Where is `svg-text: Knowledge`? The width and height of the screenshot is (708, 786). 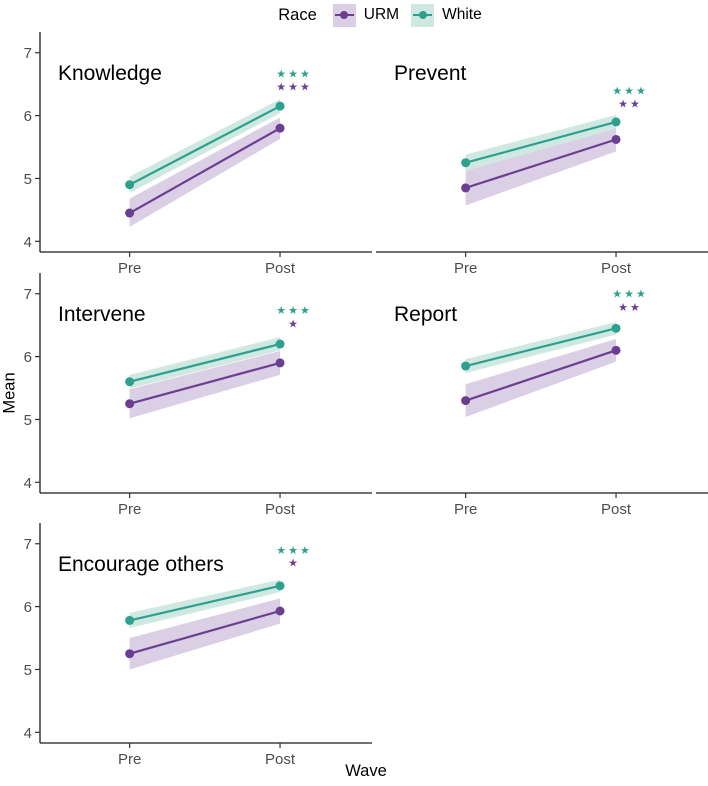 svg-text: Knowledge is located at coordinates (110, 73).